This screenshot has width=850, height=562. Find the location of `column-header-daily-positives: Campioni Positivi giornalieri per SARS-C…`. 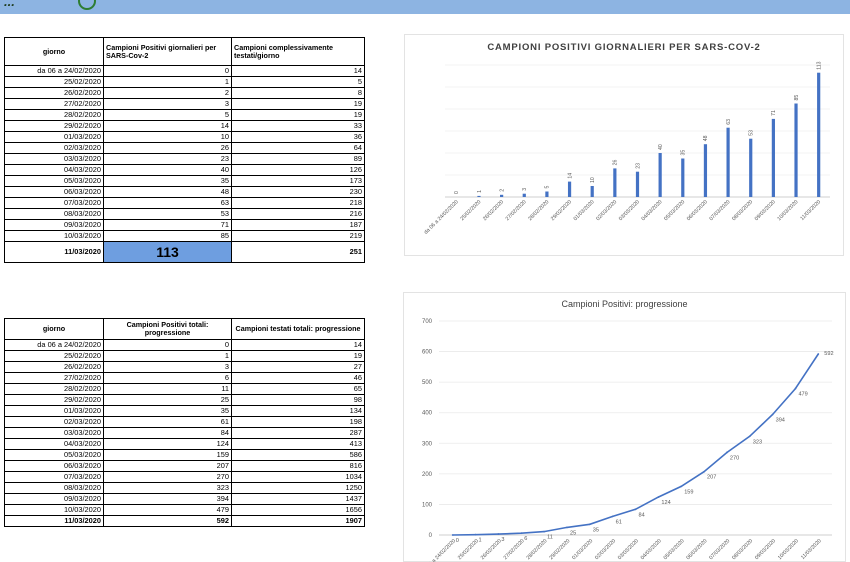

column-header-daily-positives: Campioni Positivi giornalieri per SARS-C… is located at coordinates (167, 51).